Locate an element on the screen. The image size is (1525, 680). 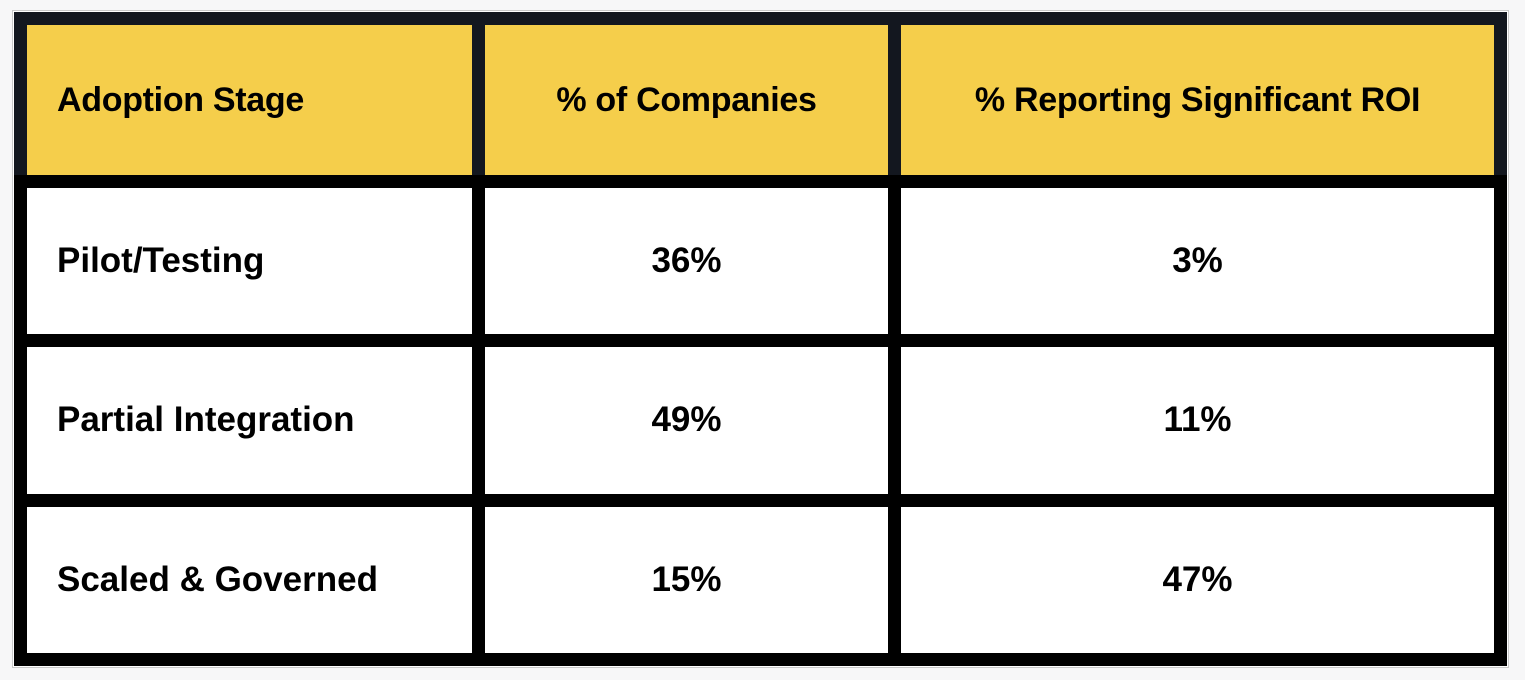
row-partial-integration-companies-cell: 49% is located at coordinates (686, 420).